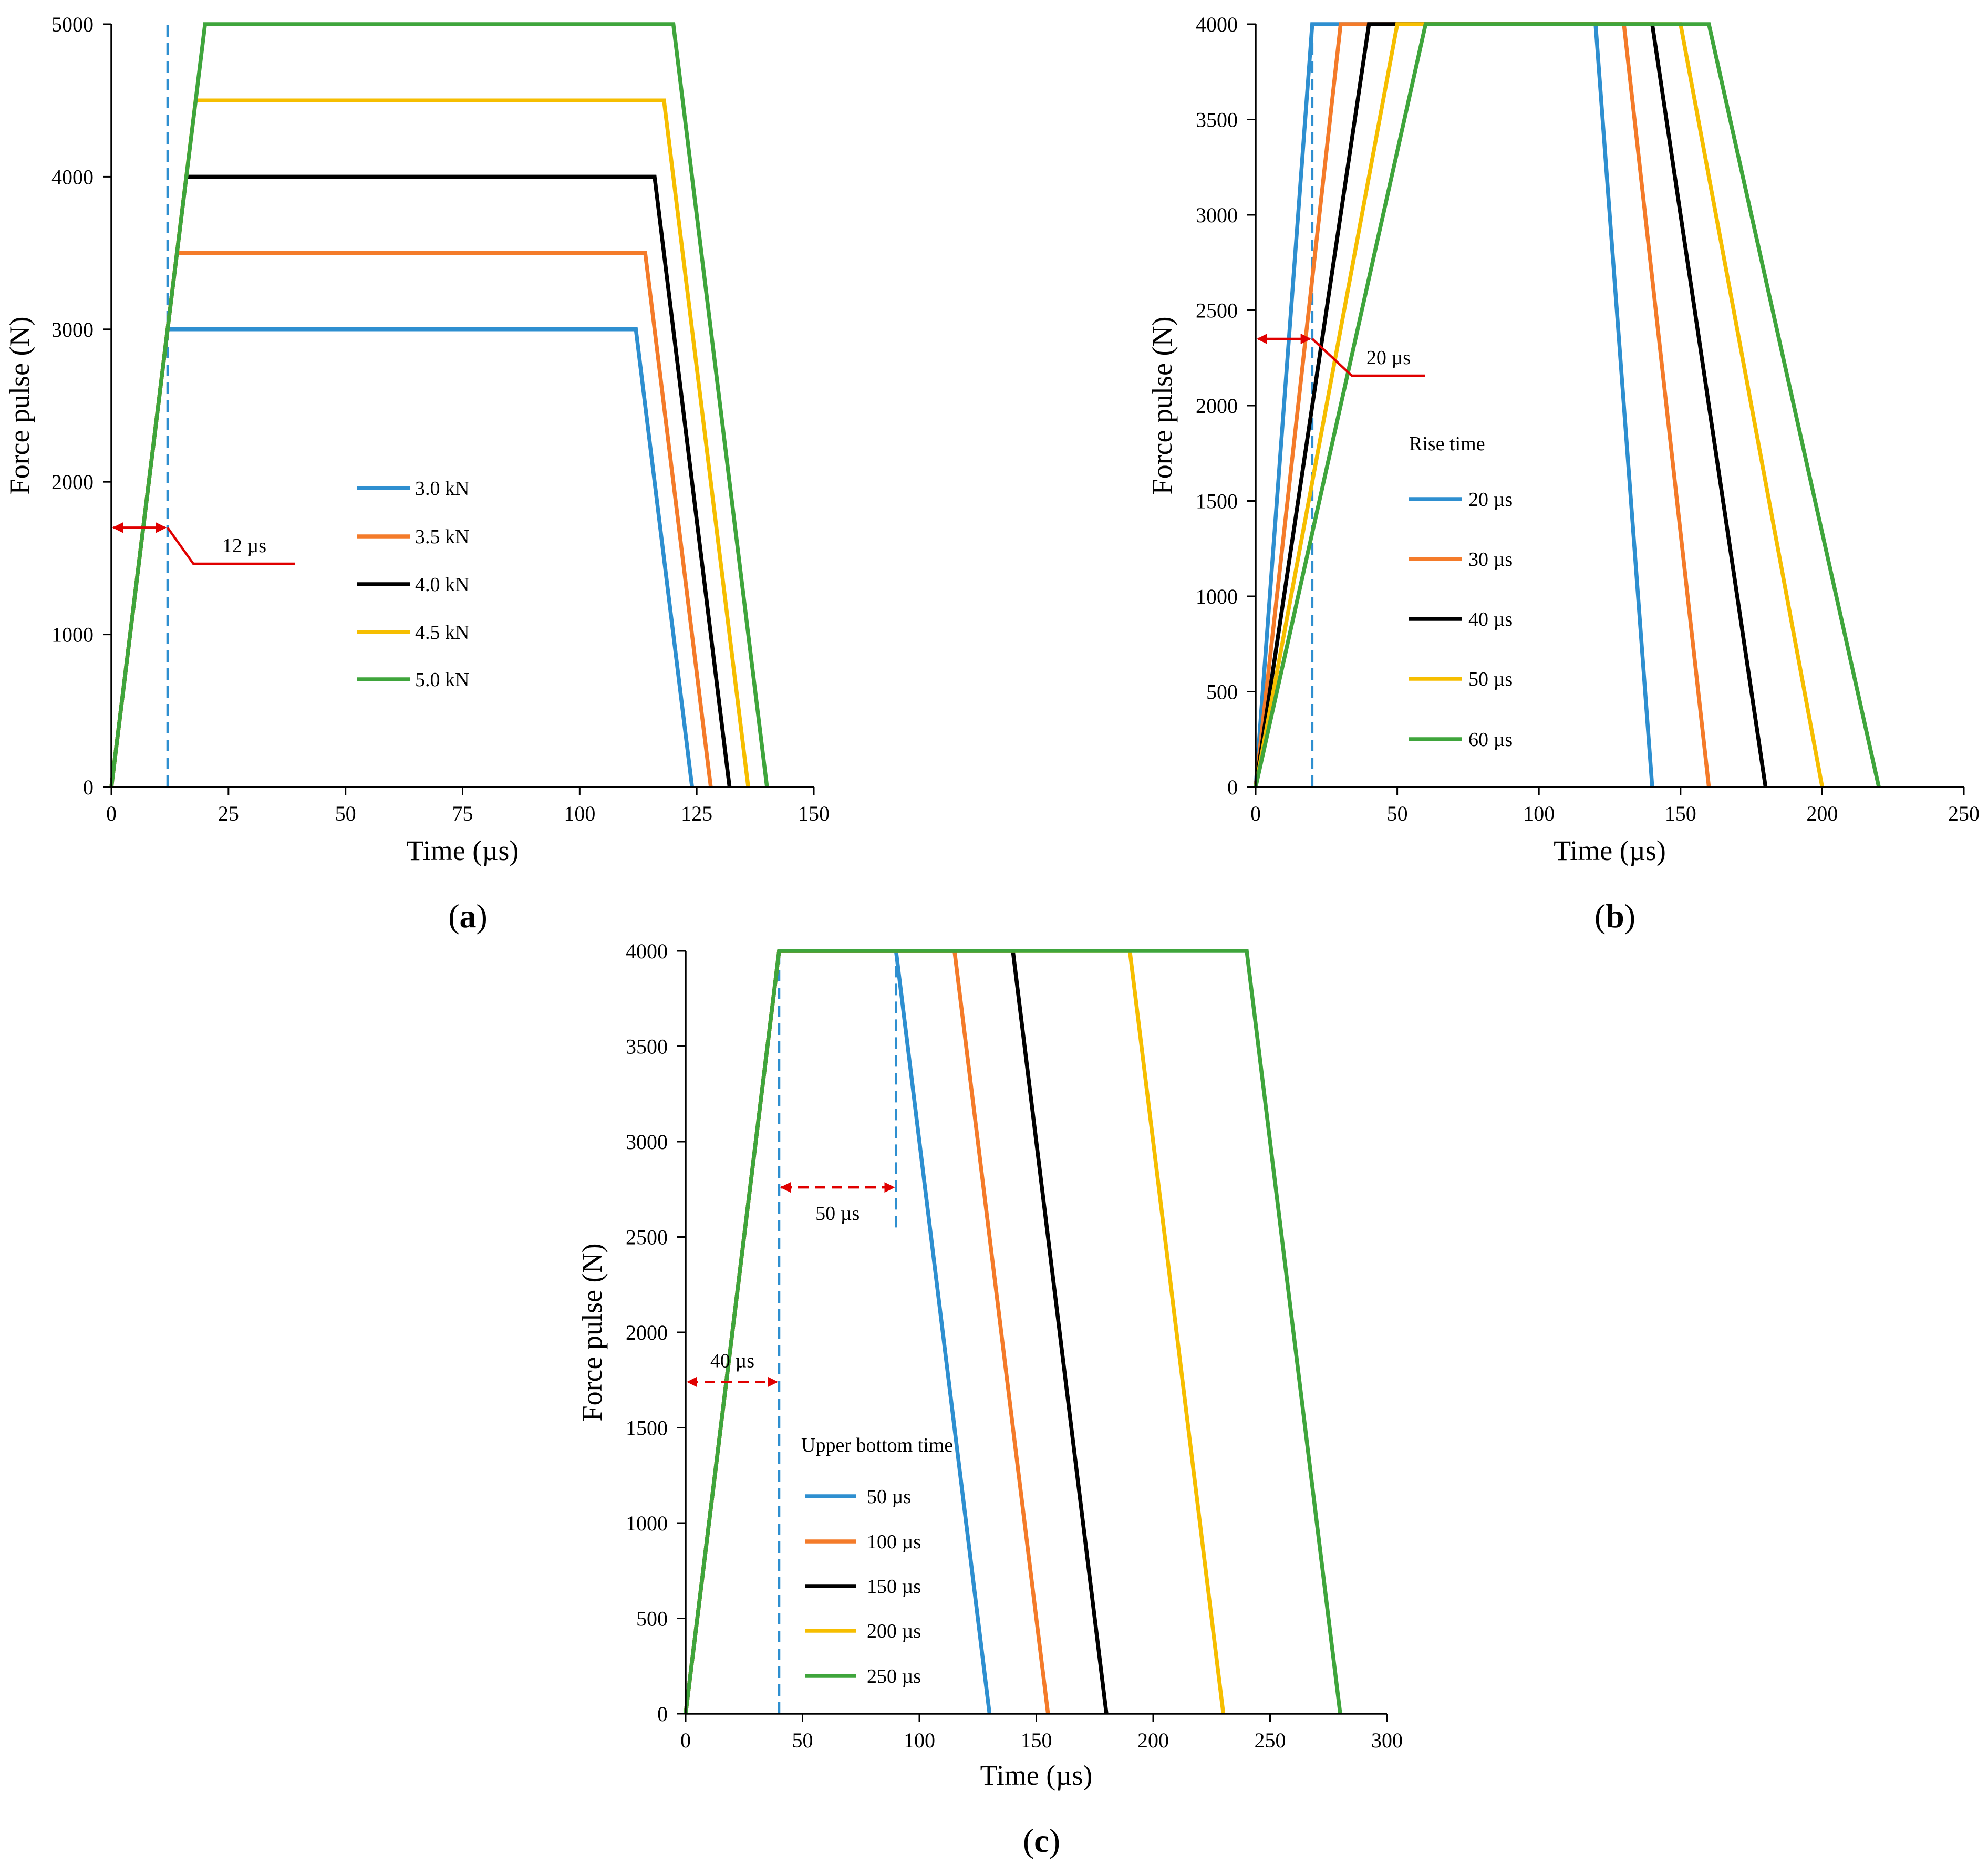 Image resolution: width=1988 pixels, height=1864 pixels. What do you see at coordinates (1387, 1740) in the screenshot?
I see `x-tick-label: 300` at bounding box center [1387, 1740].